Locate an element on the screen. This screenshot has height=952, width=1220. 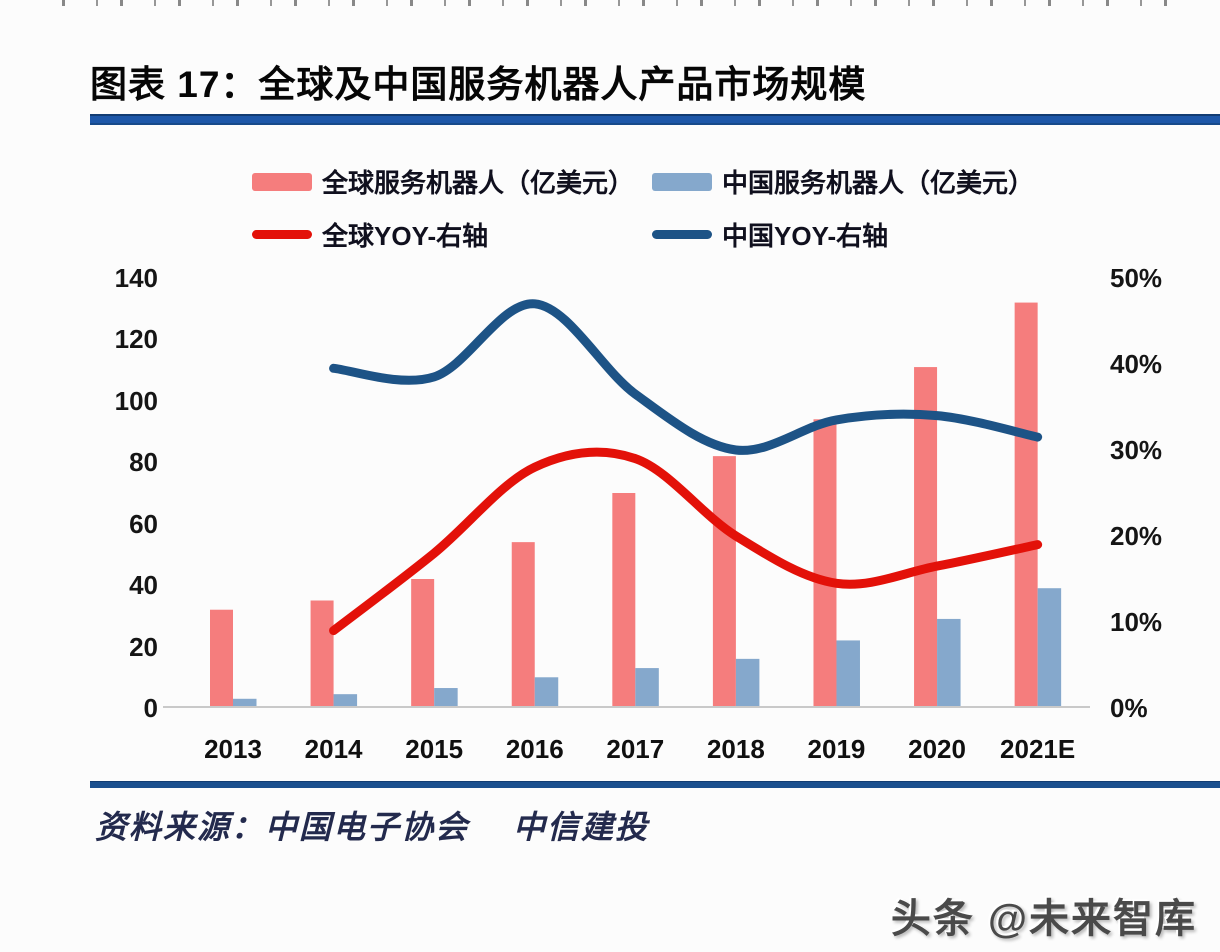
x-axis-label-2016: 2016 is located at coordinates (534, 749).